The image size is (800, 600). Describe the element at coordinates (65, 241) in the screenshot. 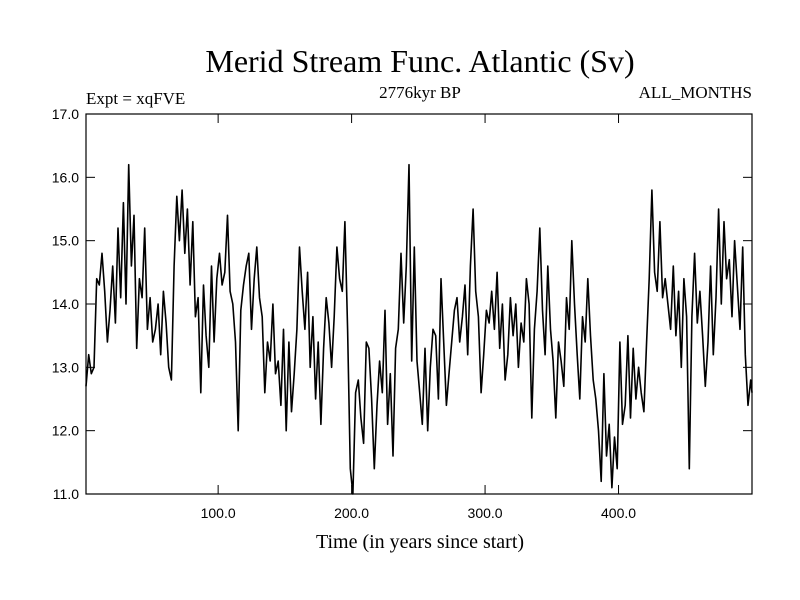

I see `y-tick-label: 15.0` at that location.